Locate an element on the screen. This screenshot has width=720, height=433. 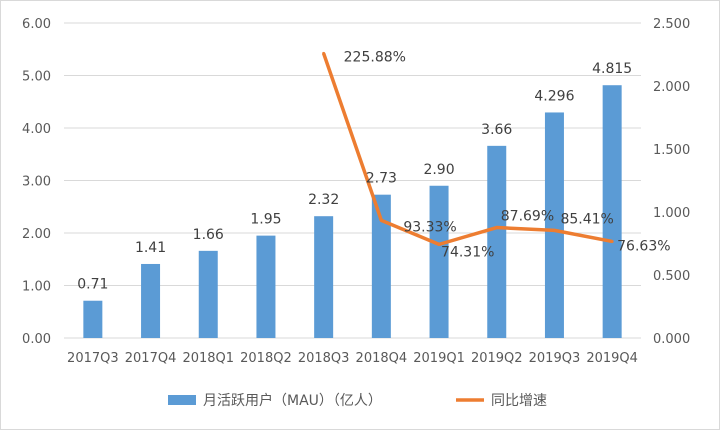
left-axis-tick-label: 4.00 is located at coordinates (36, 129).